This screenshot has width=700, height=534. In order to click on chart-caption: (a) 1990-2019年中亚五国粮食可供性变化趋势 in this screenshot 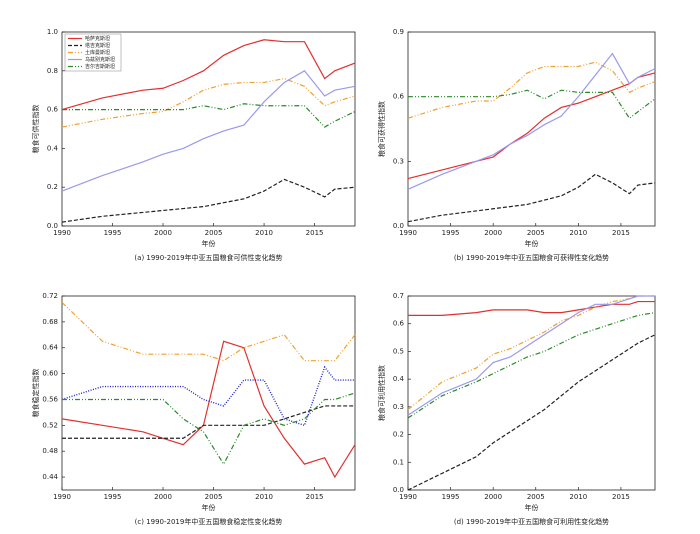, I will do `click(208, 257)`.